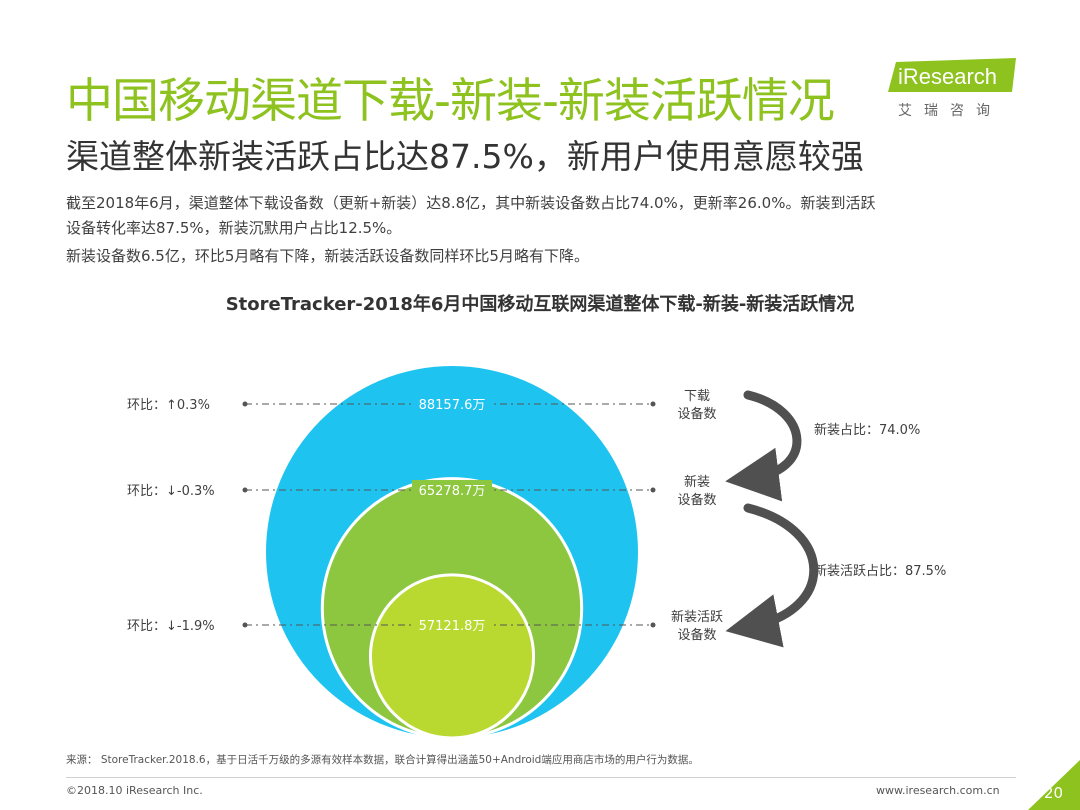 The width and height of the screenshot is (1080, 810). What do you see at coordinates (234, 228) in the screenshot?
I see `summary-line: 设备转化率达87.5%，新装沉默用户占比12.5%。` at bounding box center [234, 228].